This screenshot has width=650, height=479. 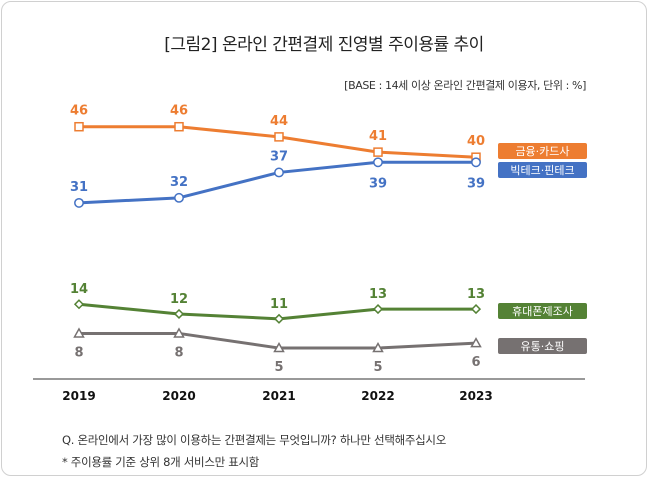 I want to click on series-3: 14 12 11 13 13 휴대폰제조사, so click(x=328, y=303).